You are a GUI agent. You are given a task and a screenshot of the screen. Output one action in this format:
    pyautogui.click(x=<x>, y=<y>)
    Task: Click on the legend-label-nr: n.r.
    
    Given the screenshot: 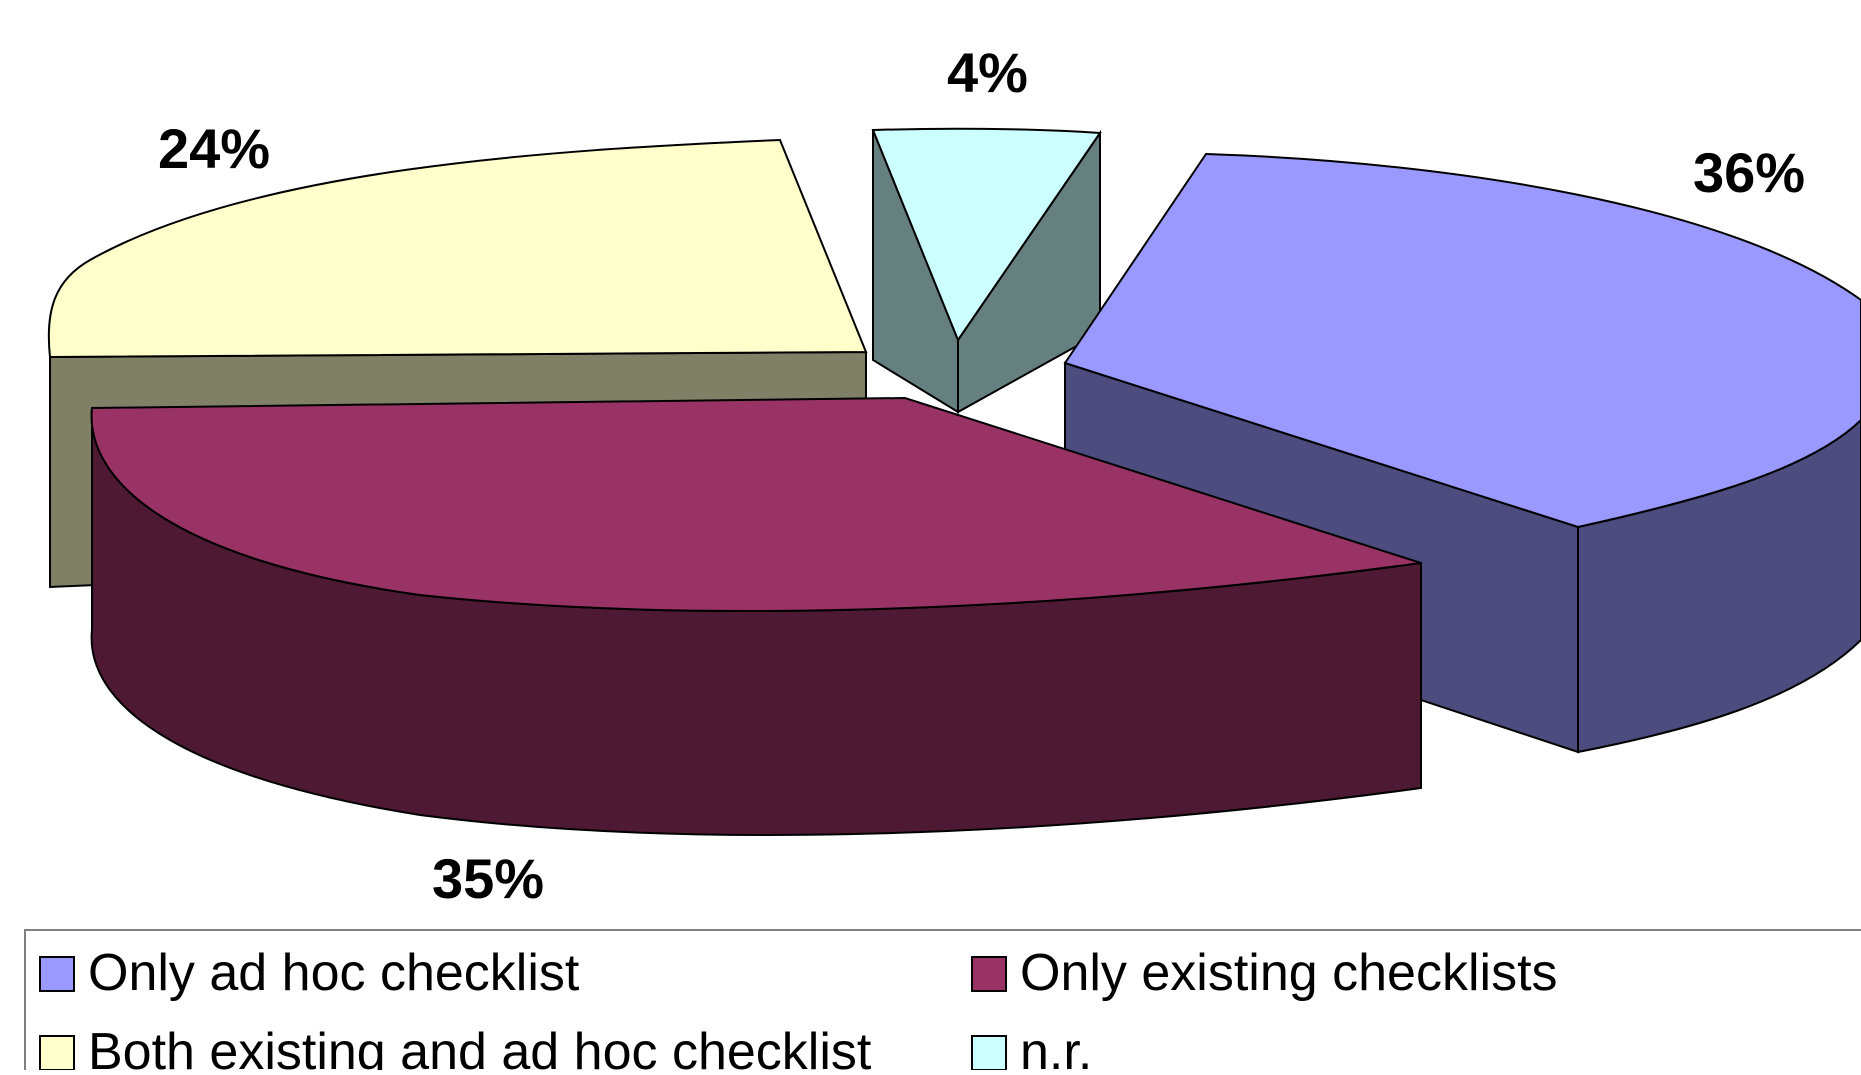 What is the action you would take?
    pyautogui.click(x=1056, y=1046)
    